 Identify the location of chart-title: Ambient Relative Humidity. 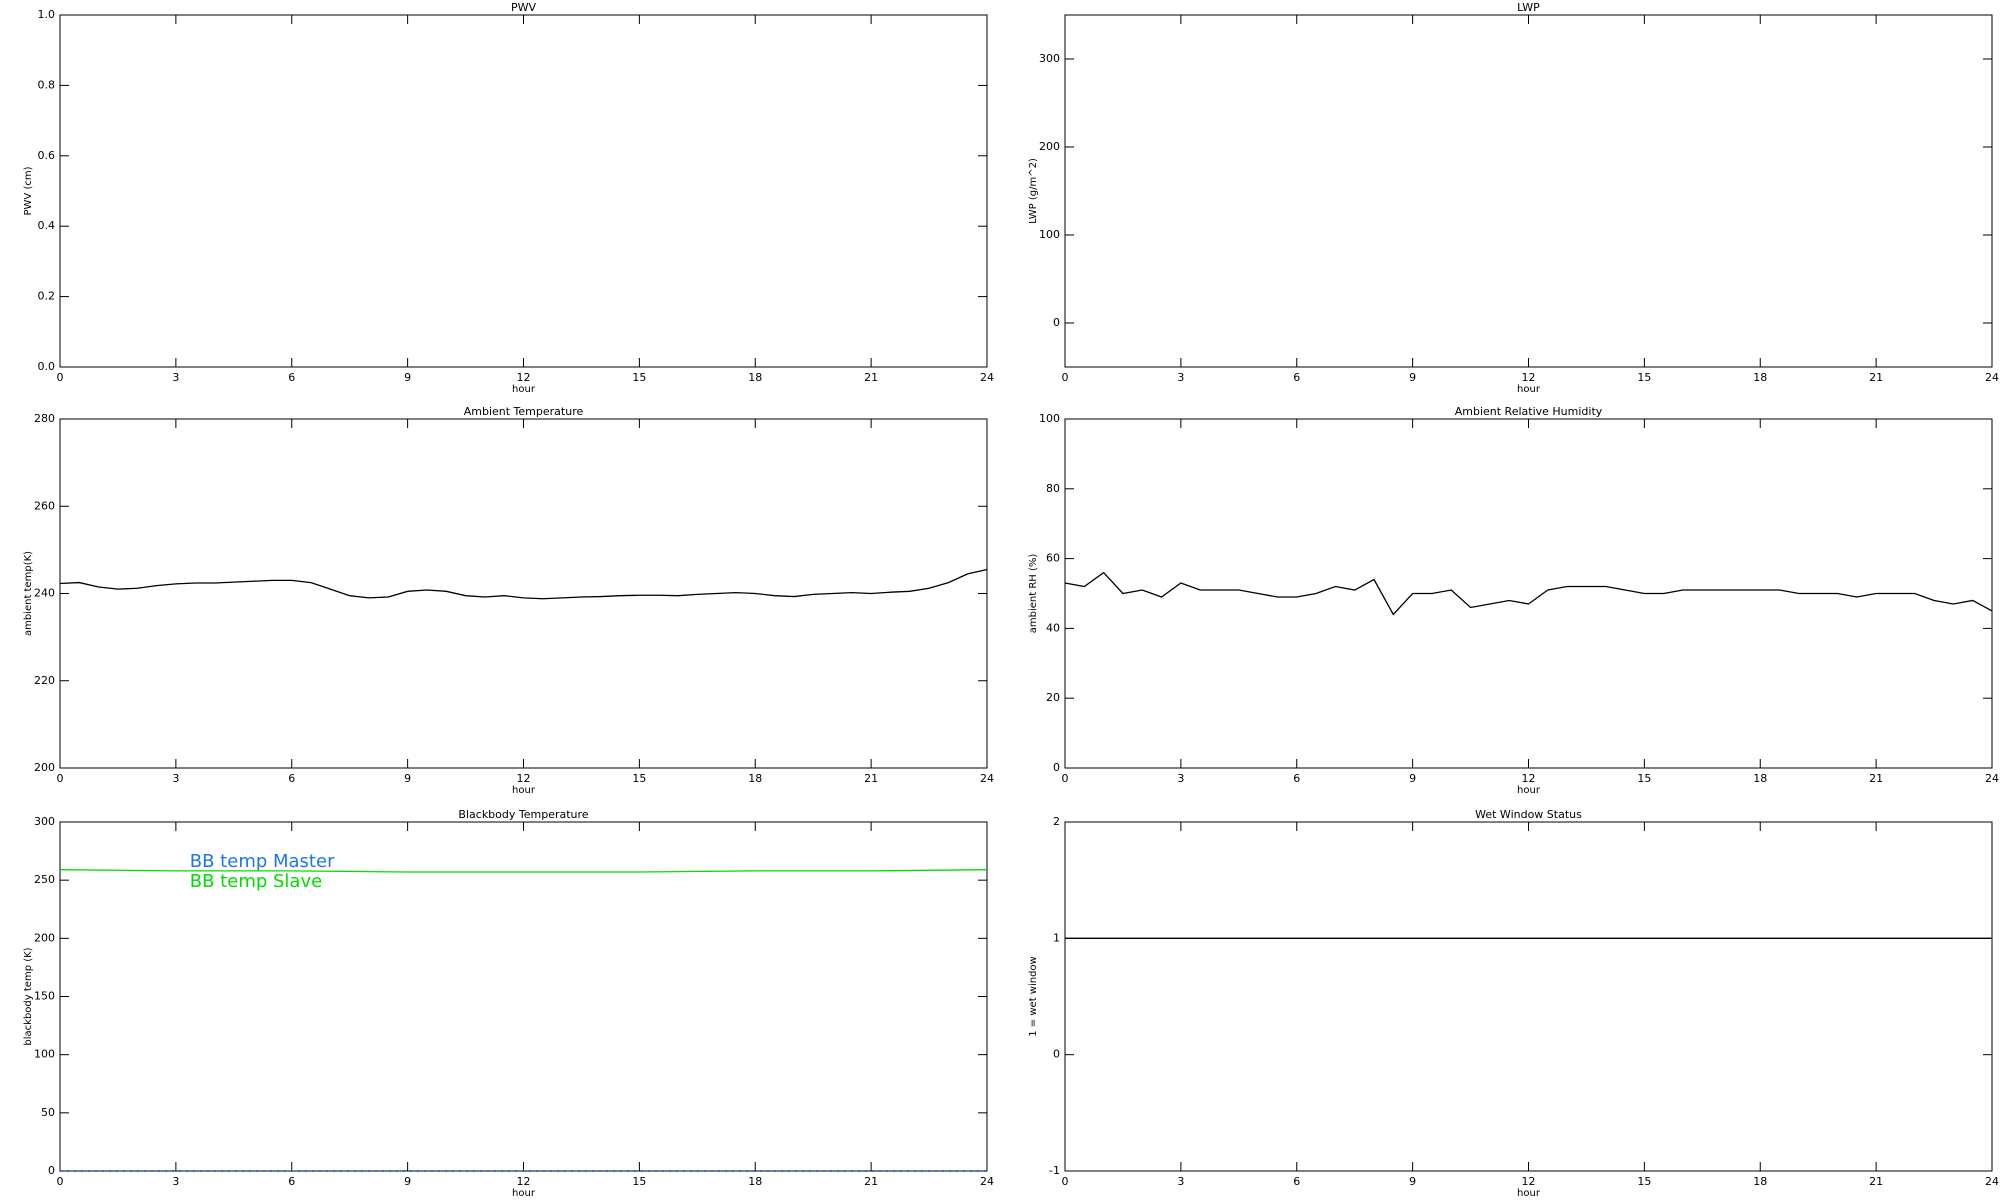
(1529, 411).